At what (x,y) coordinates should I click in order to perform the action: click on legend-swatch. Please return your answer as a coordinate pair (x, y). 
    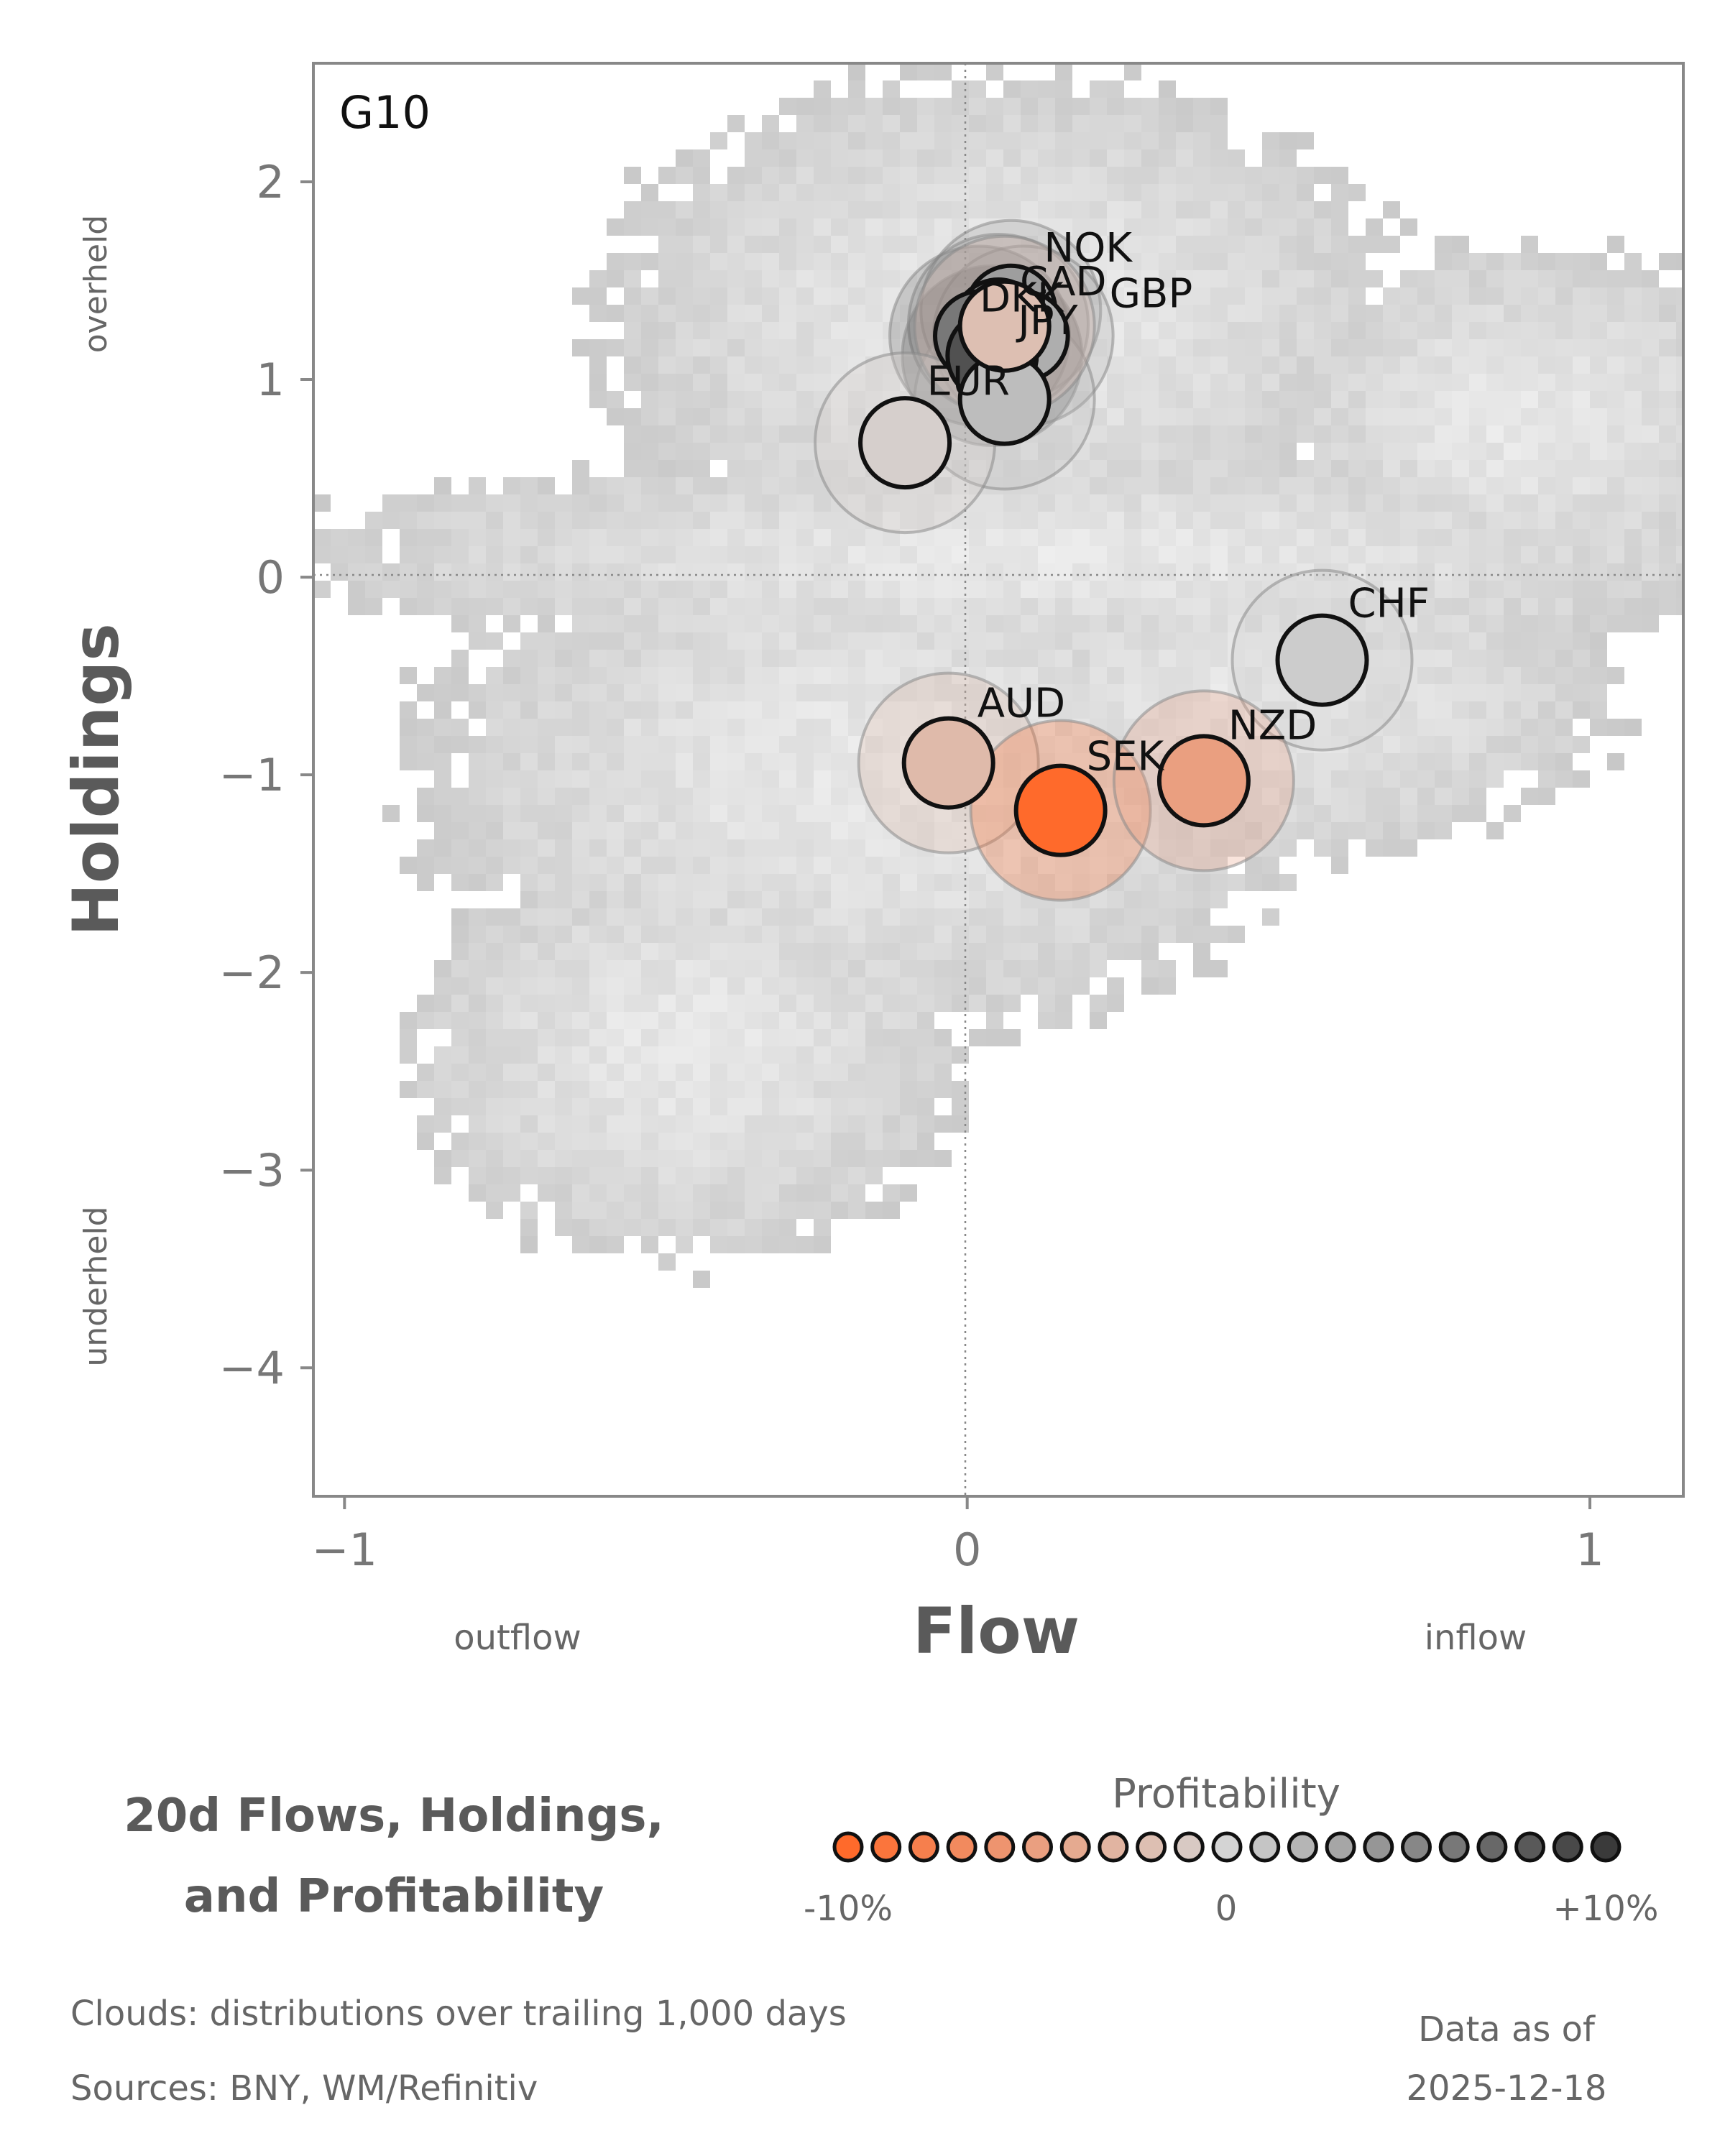
    Looking at the image, I should click on (1000, 1847).